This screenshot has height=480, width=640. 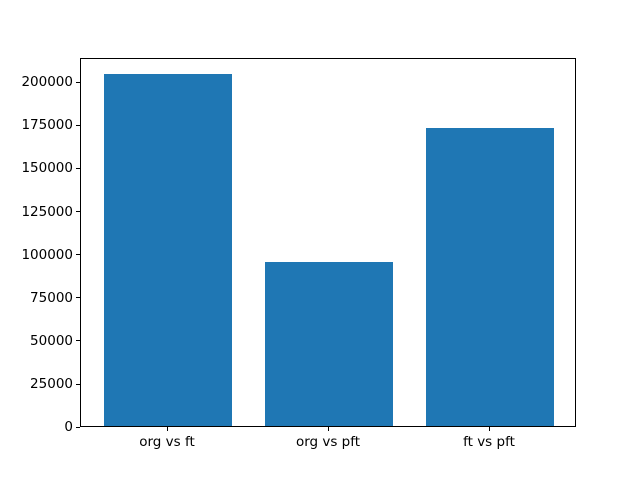 I want to click on y-tick-label: 50000, so click(x=51, y=340).